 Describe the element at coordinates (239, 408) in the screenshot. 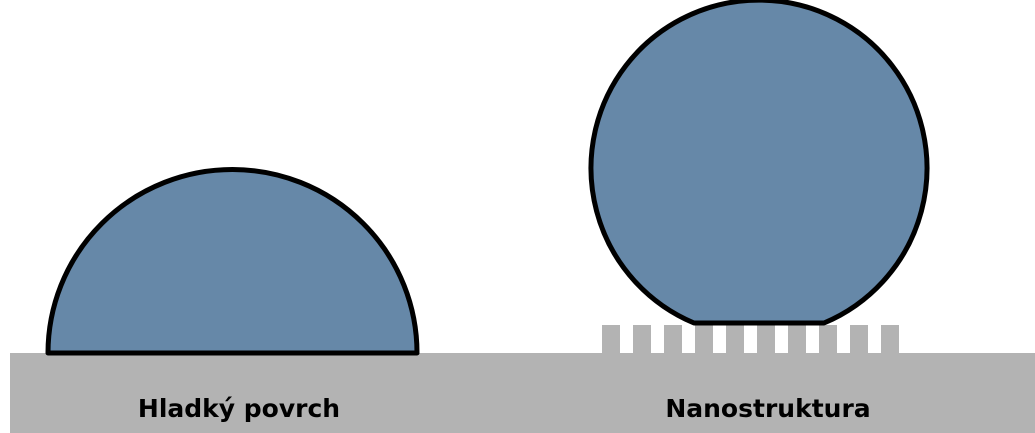

I see `label-smooth: Hladký povrch` at that location.